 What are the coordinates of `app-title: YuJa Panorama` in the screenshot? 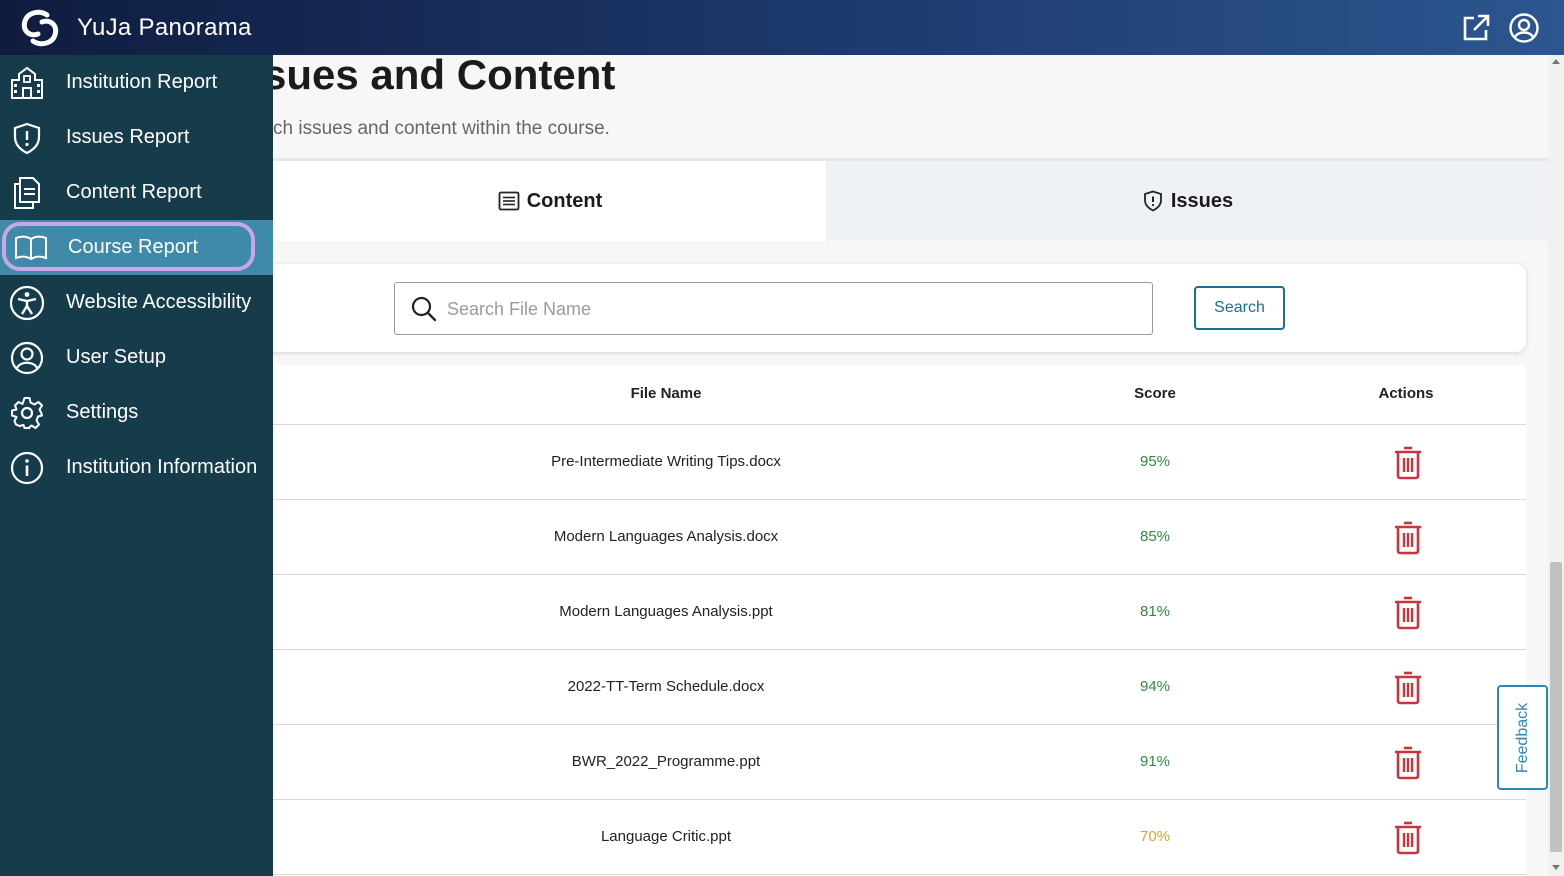 It's located at (164, 27).